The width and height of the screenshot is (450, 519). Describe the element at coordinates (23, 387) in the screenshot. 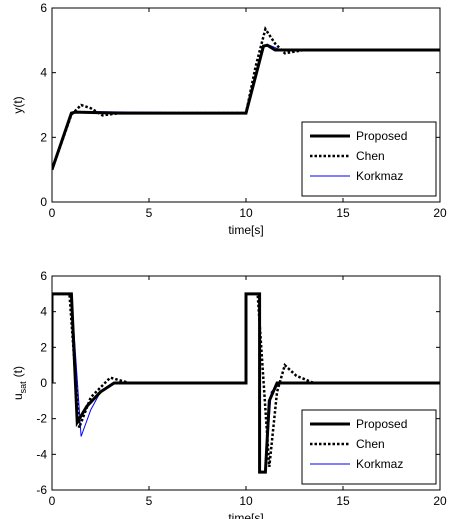

I see `y-axis-label-sub: sat` at that location.